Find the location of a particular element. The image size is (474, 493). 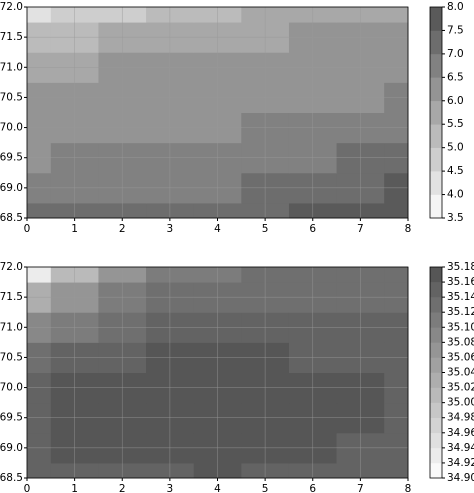

colorbar-tick-label: 4.5 is located at coordinates (455, 171).